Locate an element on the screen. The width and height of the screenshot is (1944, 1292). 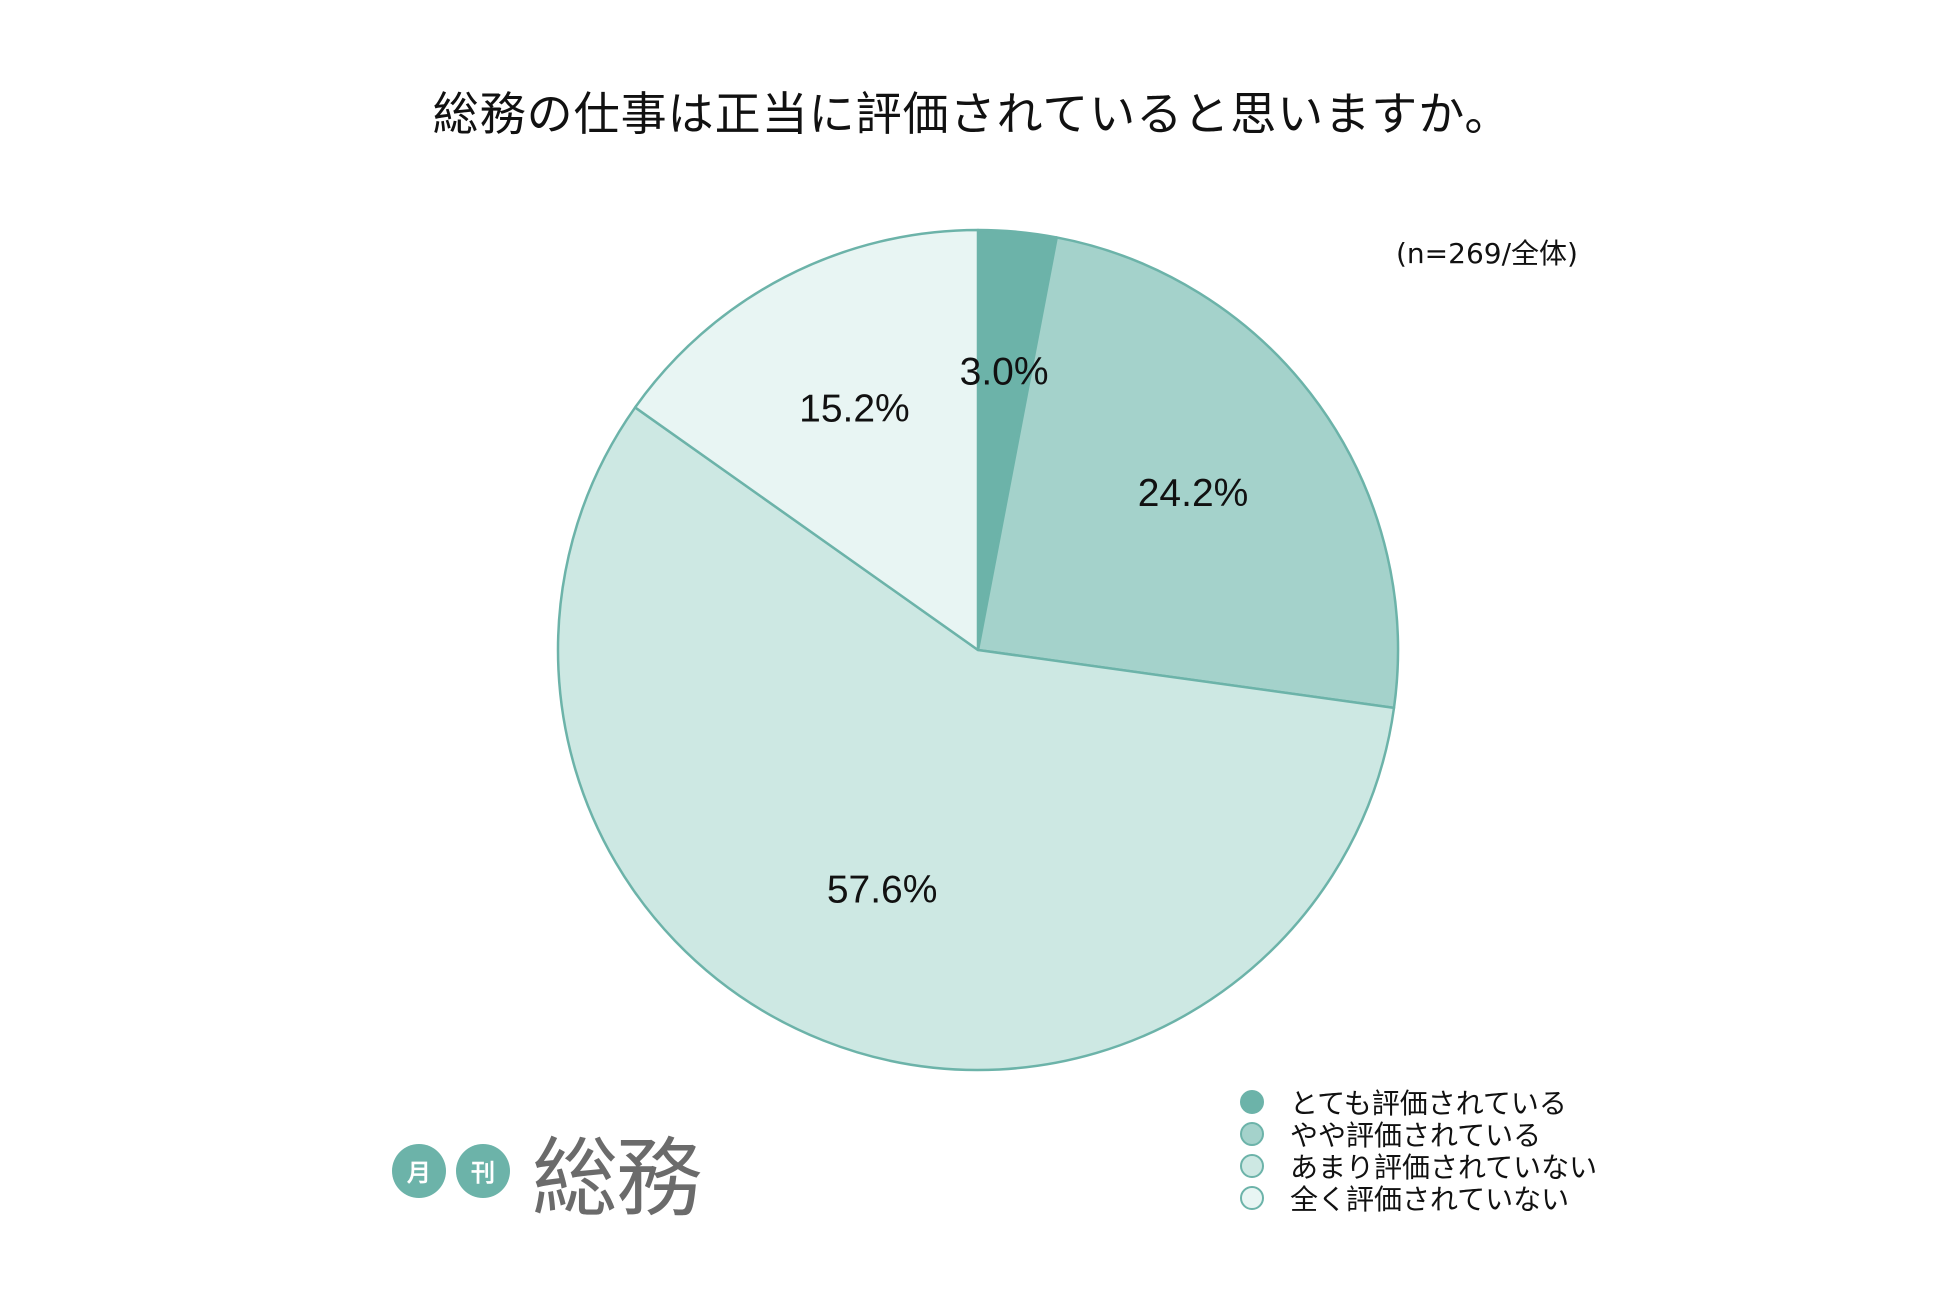
legend-item: とても評価されている is located at coordinates (1418, 1103).